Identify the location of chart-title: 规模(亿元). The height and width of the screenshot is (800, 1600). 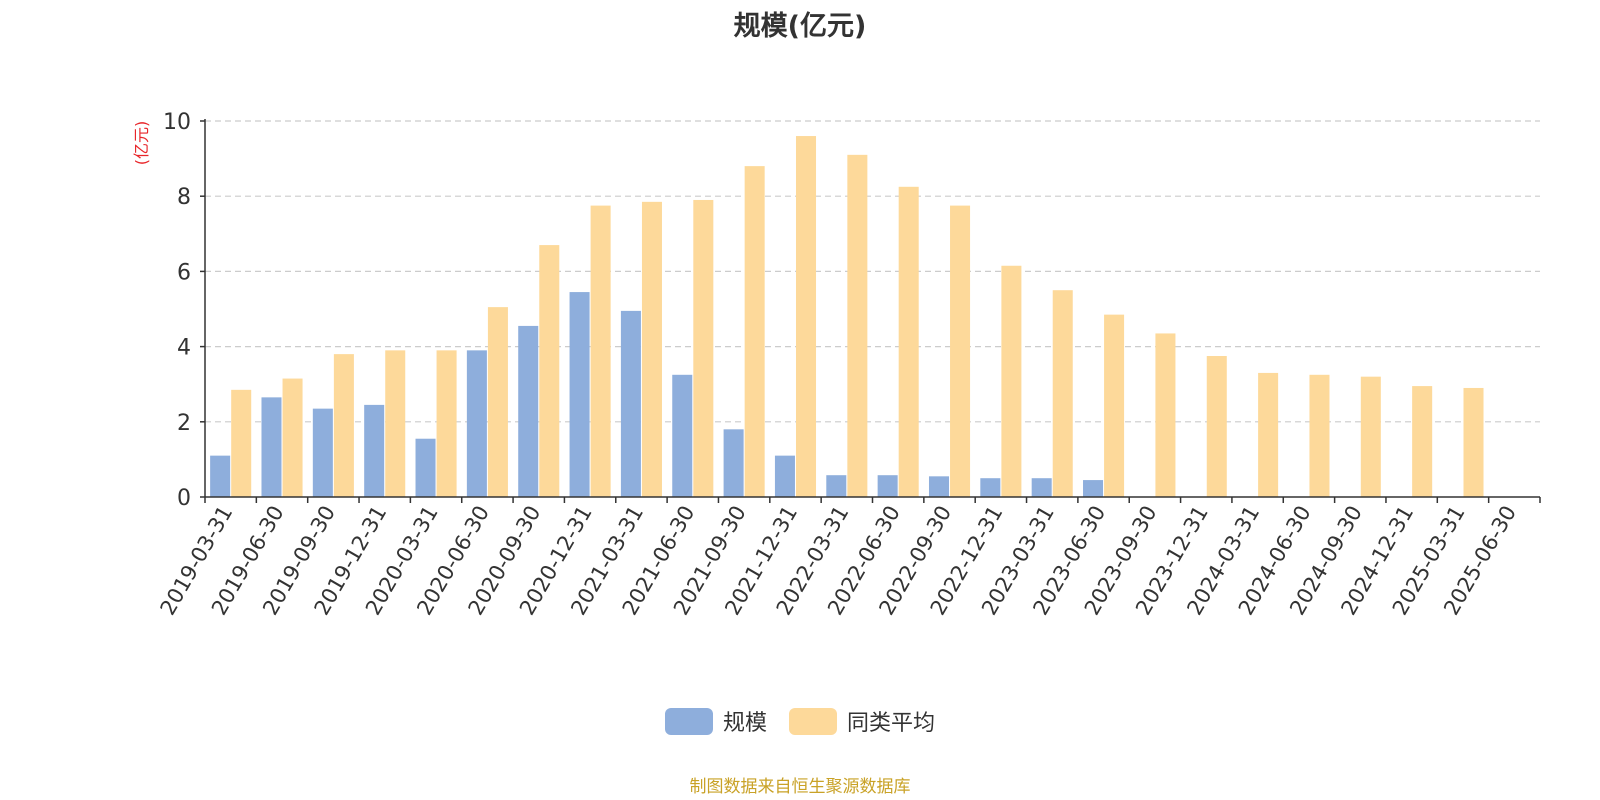
(800, 26).